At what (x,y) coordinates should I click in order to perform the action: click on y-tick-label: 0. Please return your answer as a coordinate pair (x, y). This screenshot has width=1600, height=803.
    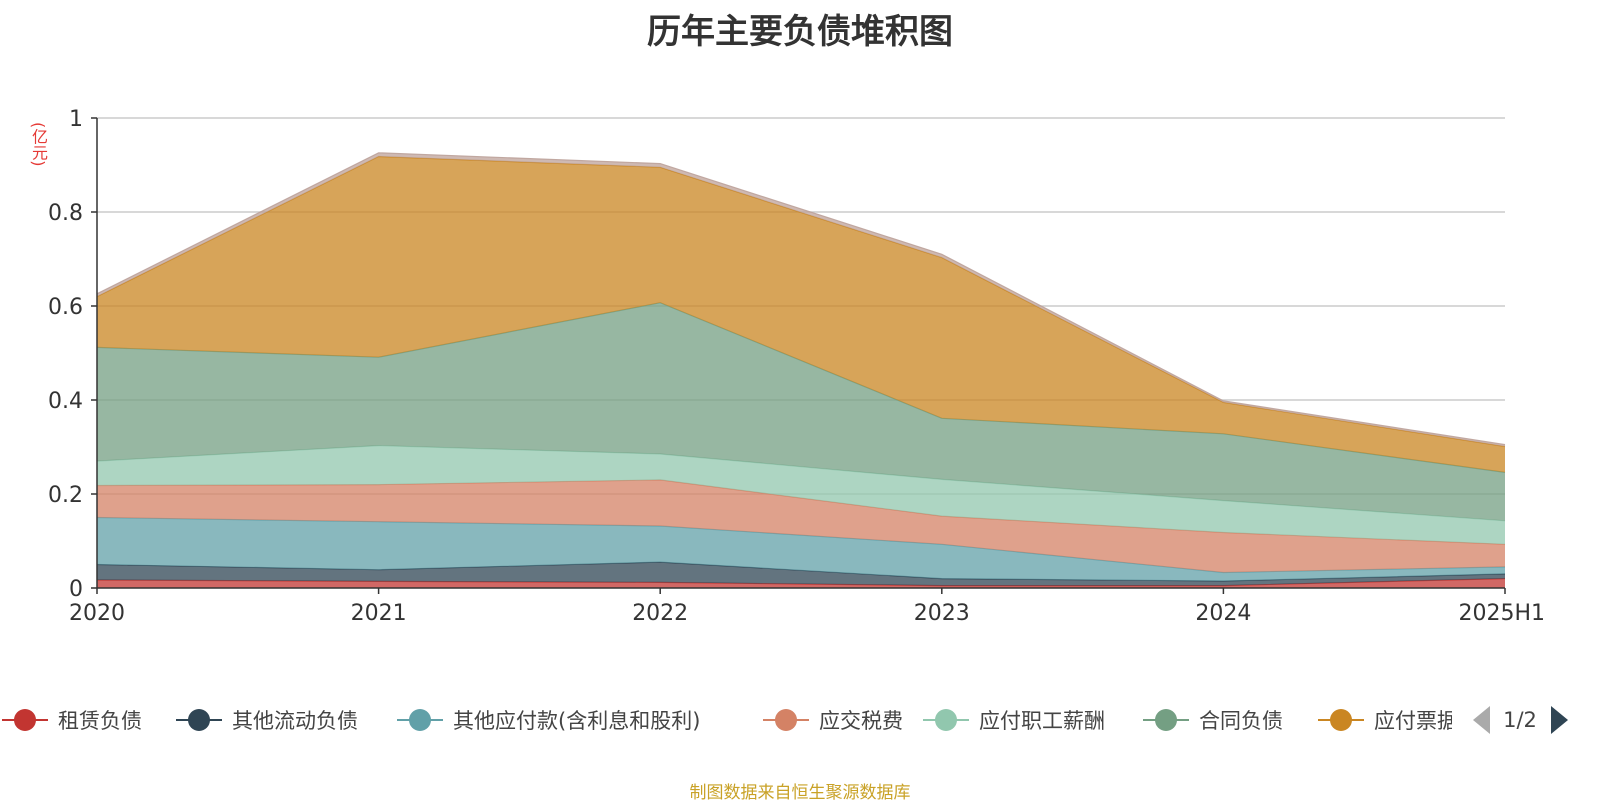
    Looking at the image, I should click on (76, 589).